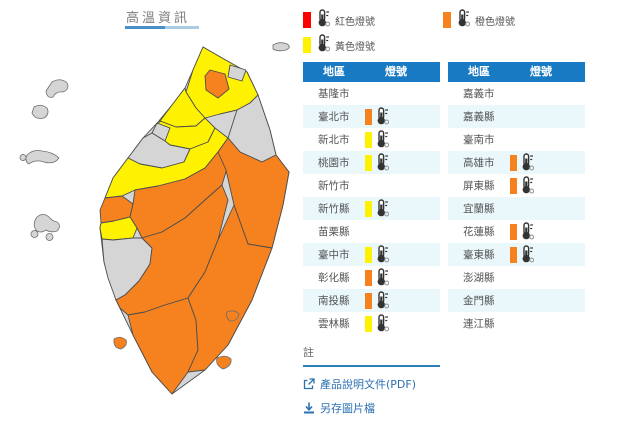 Image resolution: width=640 pixels, height=424 pixels. What do you see at coordinates (371, 185) in the screenshot?
I see `table-row: 新竹市` at bounding box center [371, 185].